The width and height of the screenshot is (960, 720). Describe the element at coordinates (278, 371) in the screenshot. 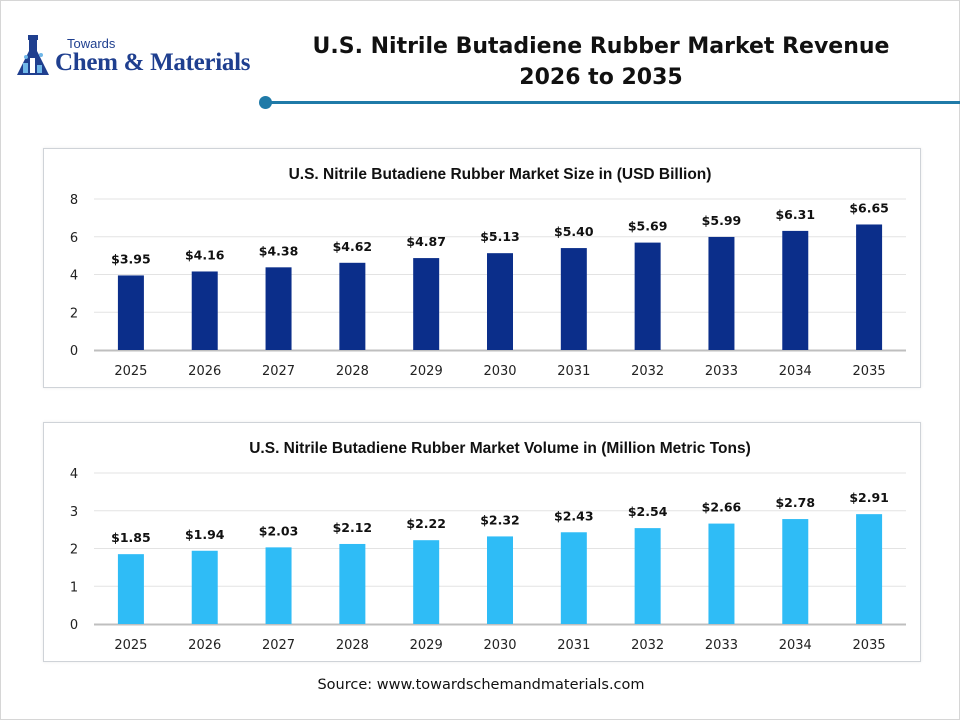

I see `size-x-tick-label: 2027` at that location.